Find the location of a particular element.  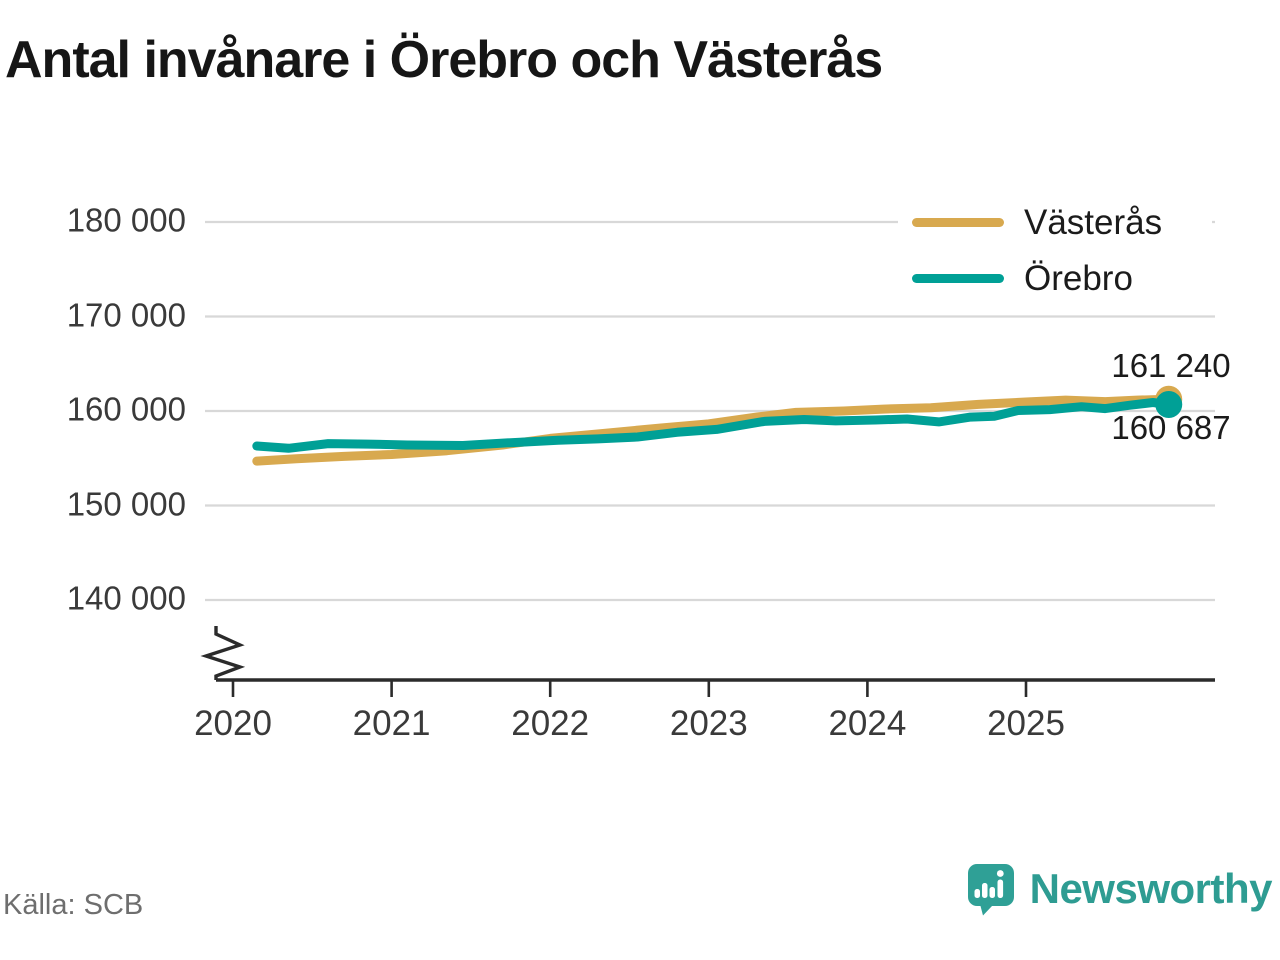

newsworthy-icon is located at coordinates (990, 890).